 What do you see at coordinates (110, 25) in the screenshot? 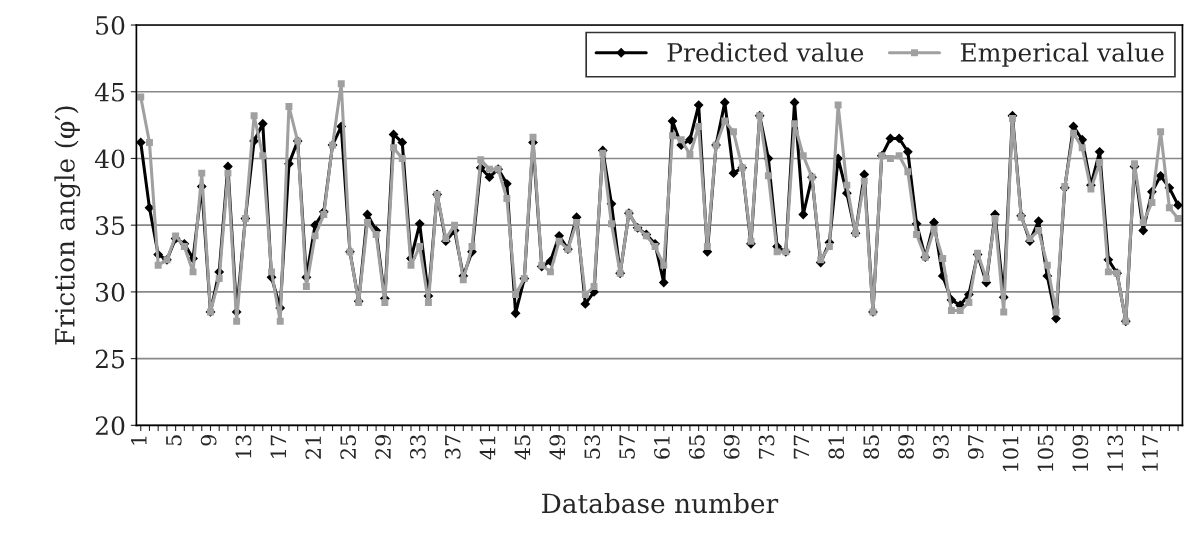
I see `y-tick-label: 50` at bounding box center [110, 25].